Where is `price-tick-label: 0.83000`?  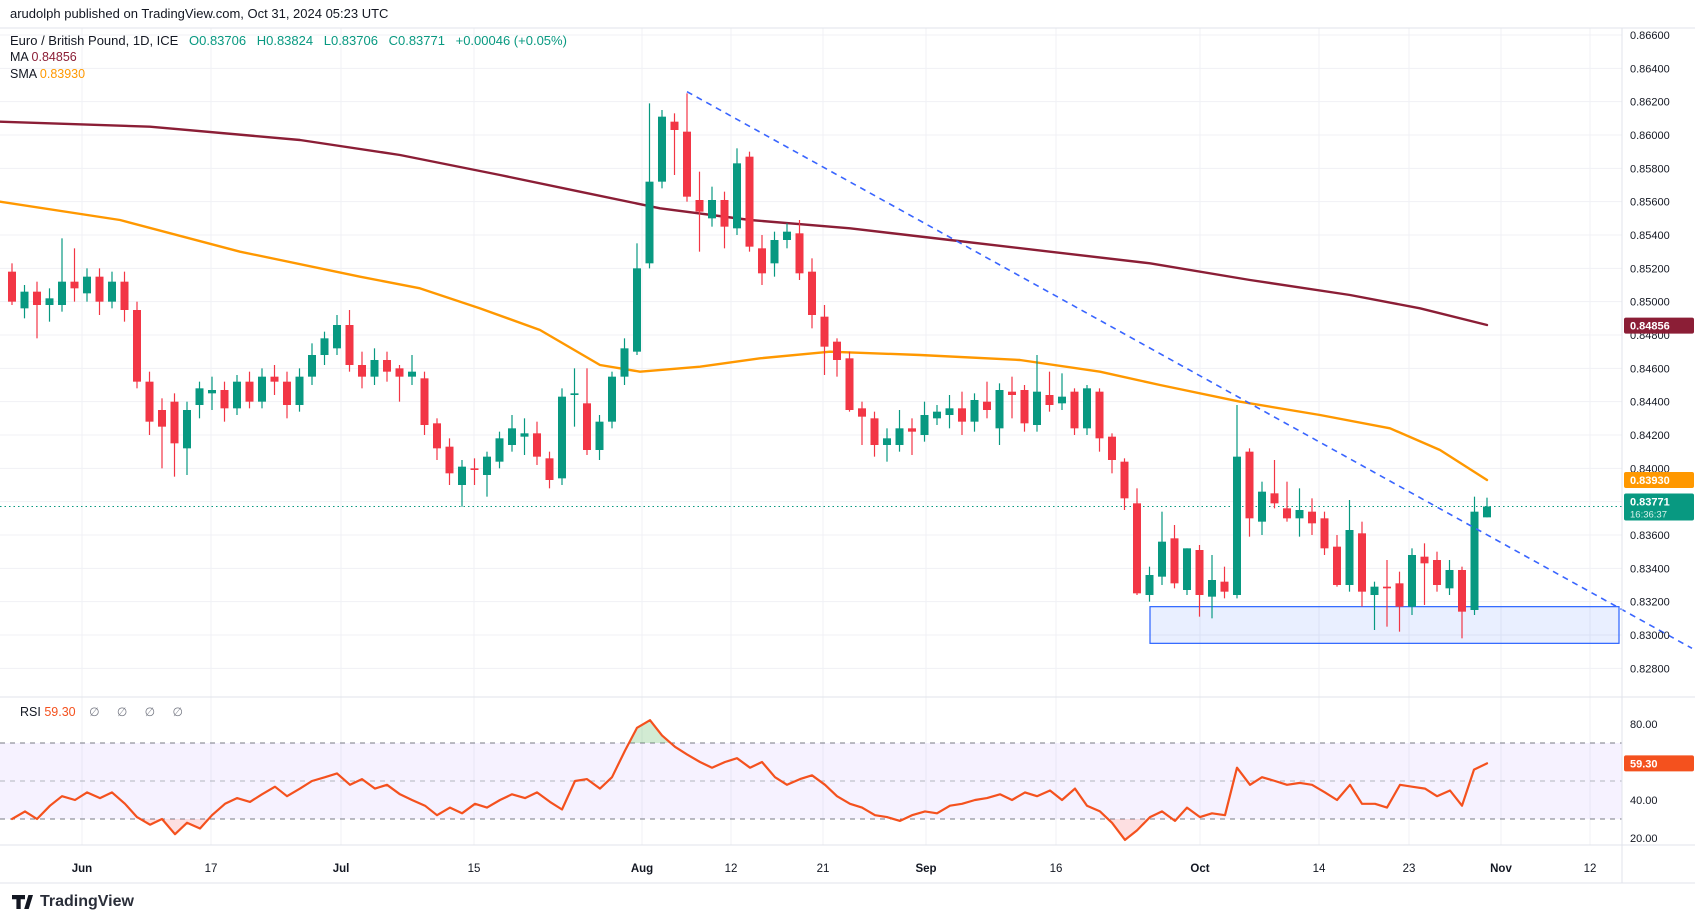
price-tick-label: 0.83000 is located at coordinates (1650, 636).